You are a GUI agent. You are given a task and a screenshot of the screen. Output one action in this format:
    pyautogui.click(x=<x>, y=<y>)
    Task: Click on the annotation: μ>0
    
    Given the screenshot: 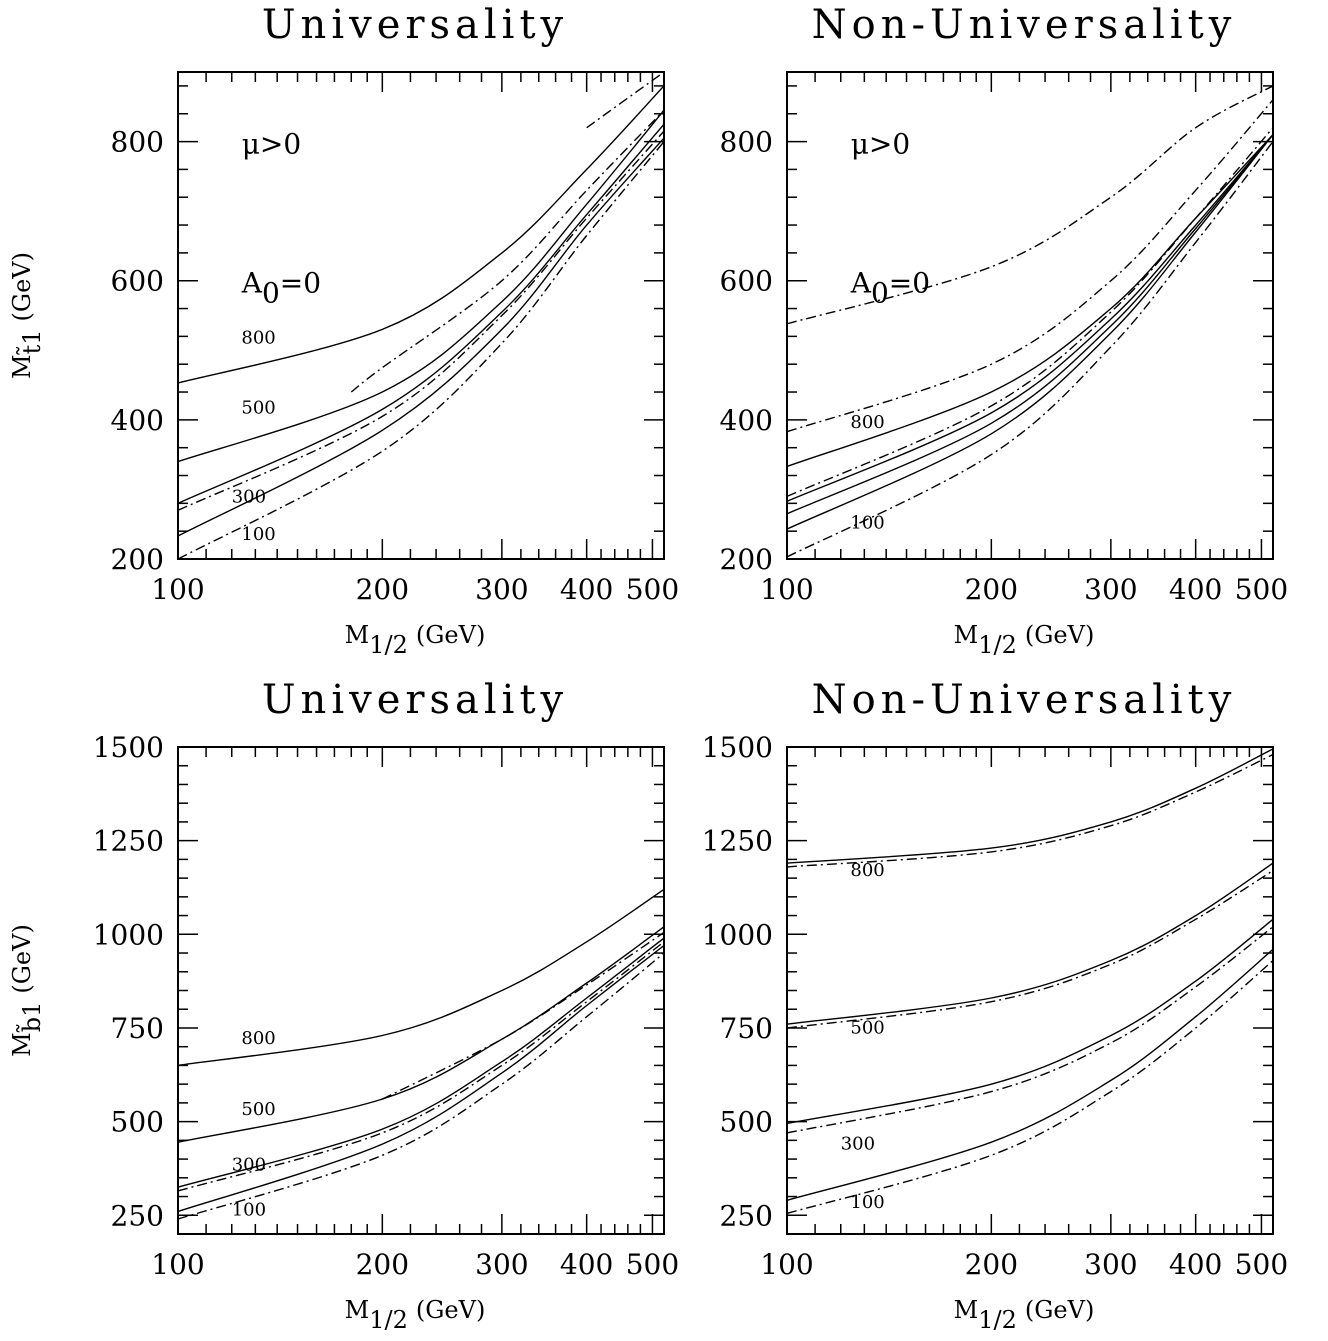 What is the action you would take?
    pyautogui.click(x=880, y=144)
    